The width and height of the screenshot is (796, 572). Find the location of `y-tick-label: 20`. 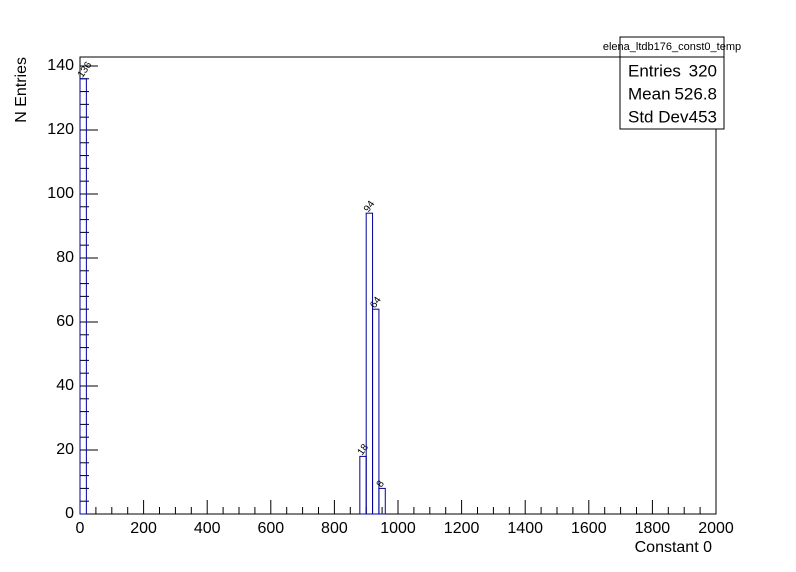

y-tick-label: 20 is located at coordinates (65, 449).